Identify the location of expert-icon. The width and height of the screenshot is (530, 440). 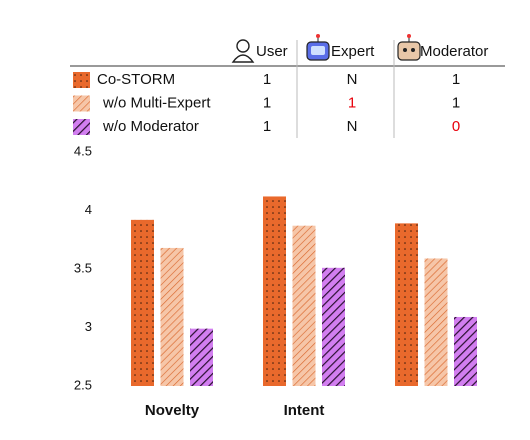
(318, 47).